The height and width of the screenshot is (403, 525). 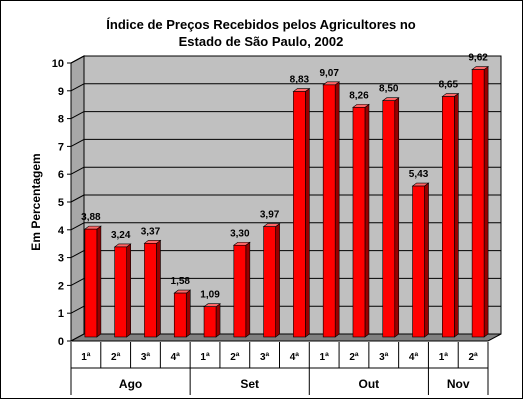 I want to click on data-label: 9,07, so click(x=329, y=73).